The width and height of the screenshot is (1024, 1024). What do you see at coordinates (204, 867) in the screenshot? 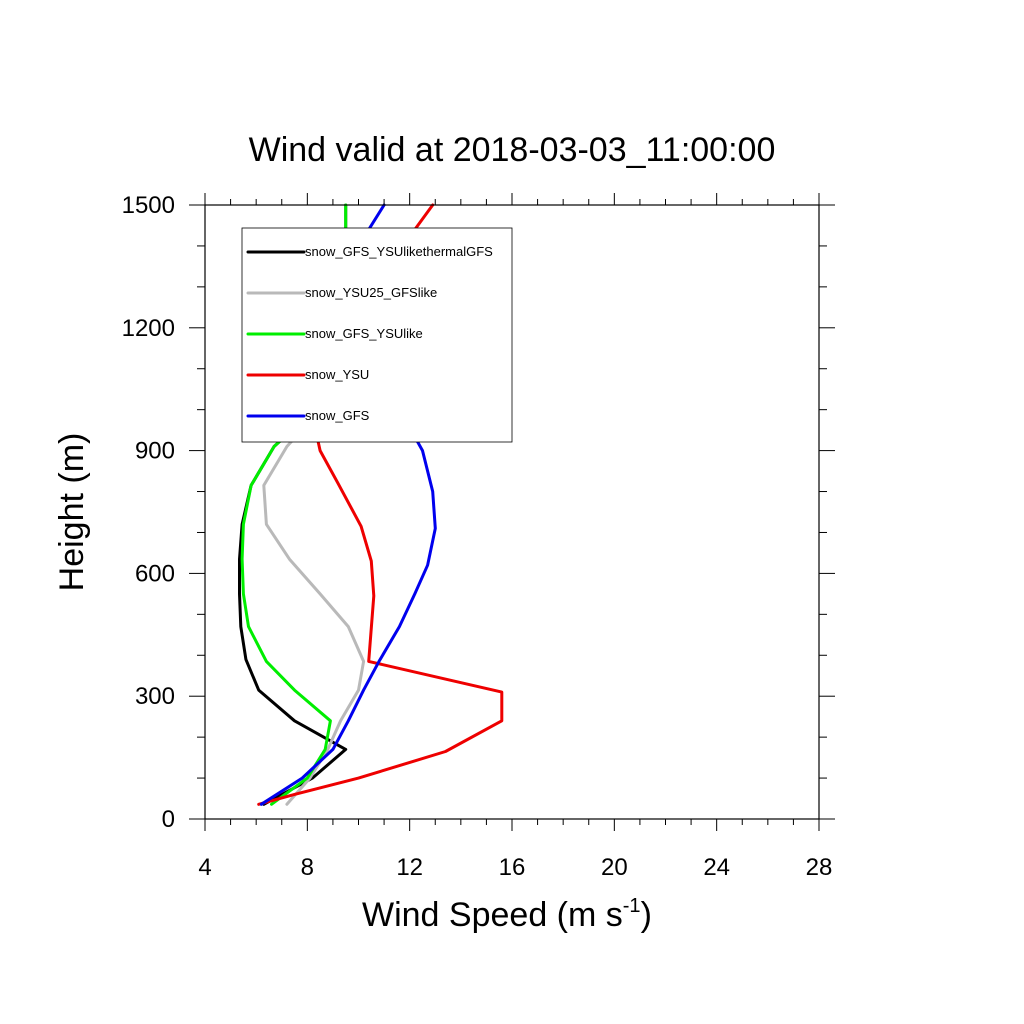
I see `x-tick-label: 4` at bounding box center [204, 867].